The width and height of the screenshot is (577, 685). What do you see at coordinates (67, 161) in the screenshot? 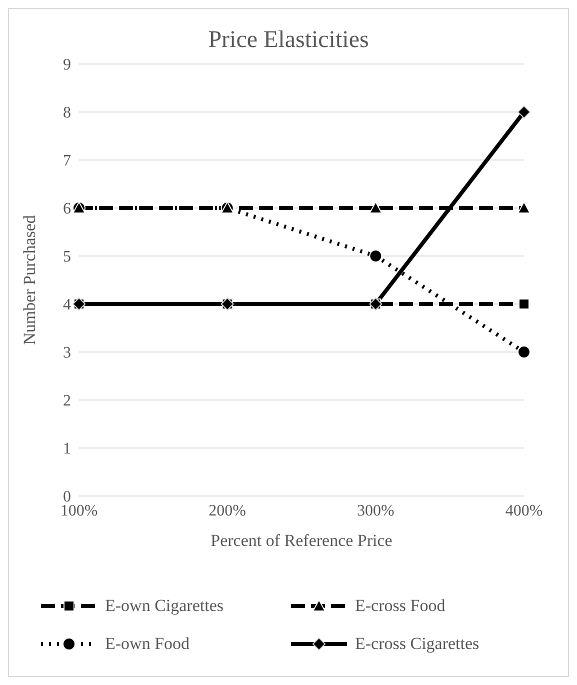
I see `y-tick-label: 7` at bounding box center [67, 161].